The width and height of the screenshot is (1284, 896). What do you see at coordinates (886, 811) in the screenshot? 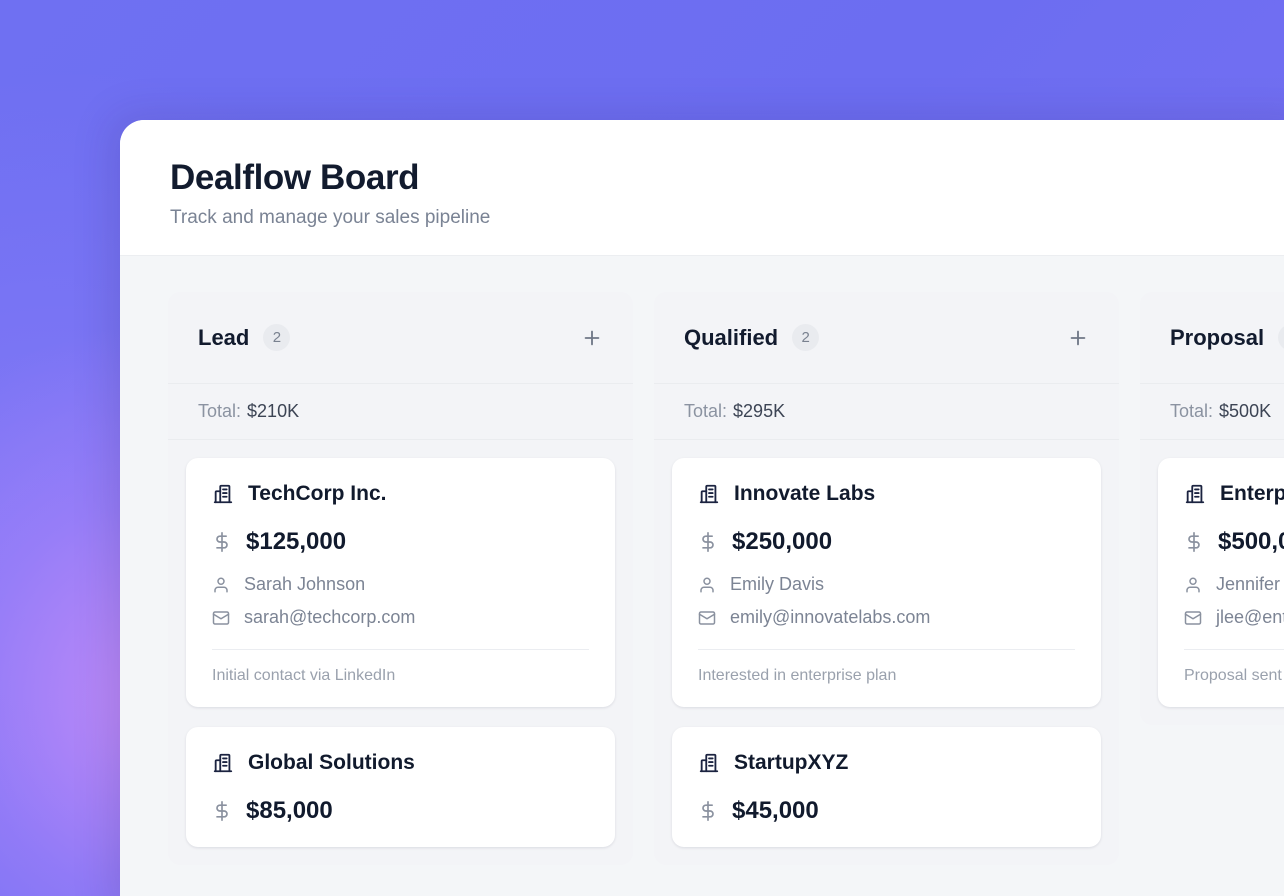
I see `deal-amount-row: $45,000` at bounding box center [886, 811].